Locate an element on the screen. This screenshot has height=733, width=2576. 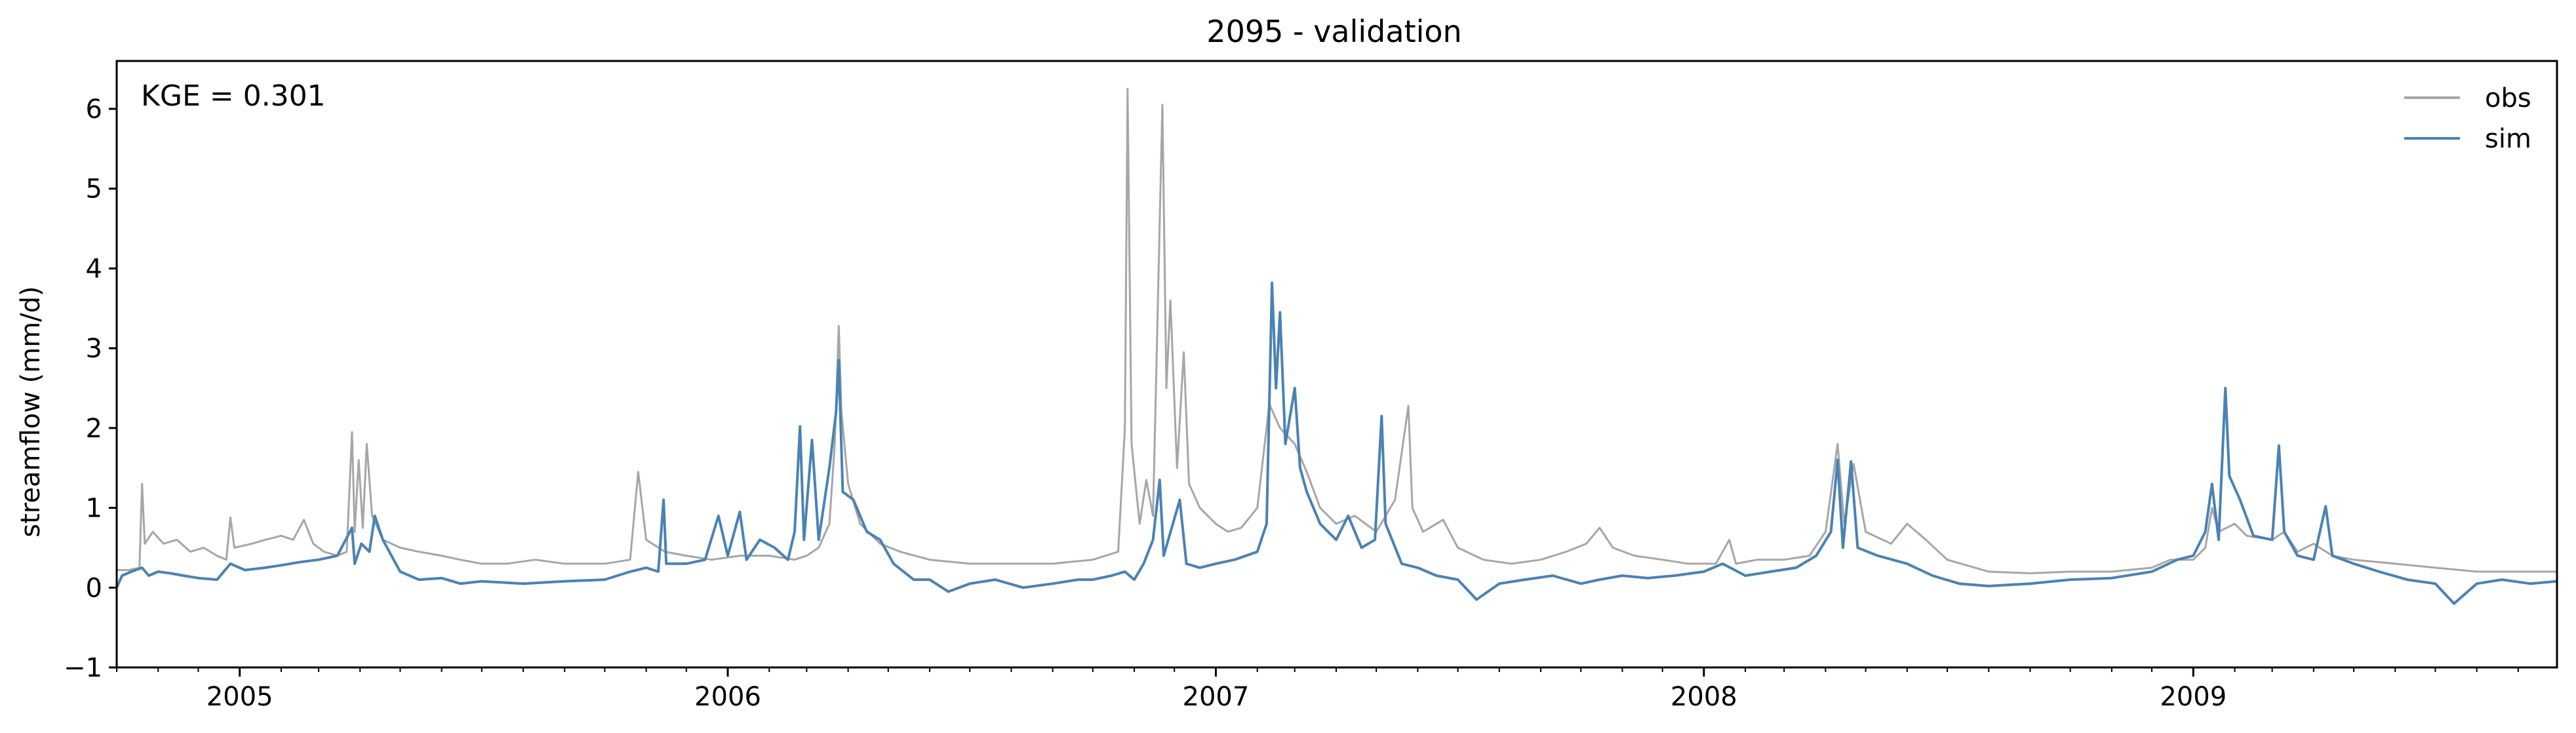
y-tick-label: −1 is located at coordinates (83, 668).